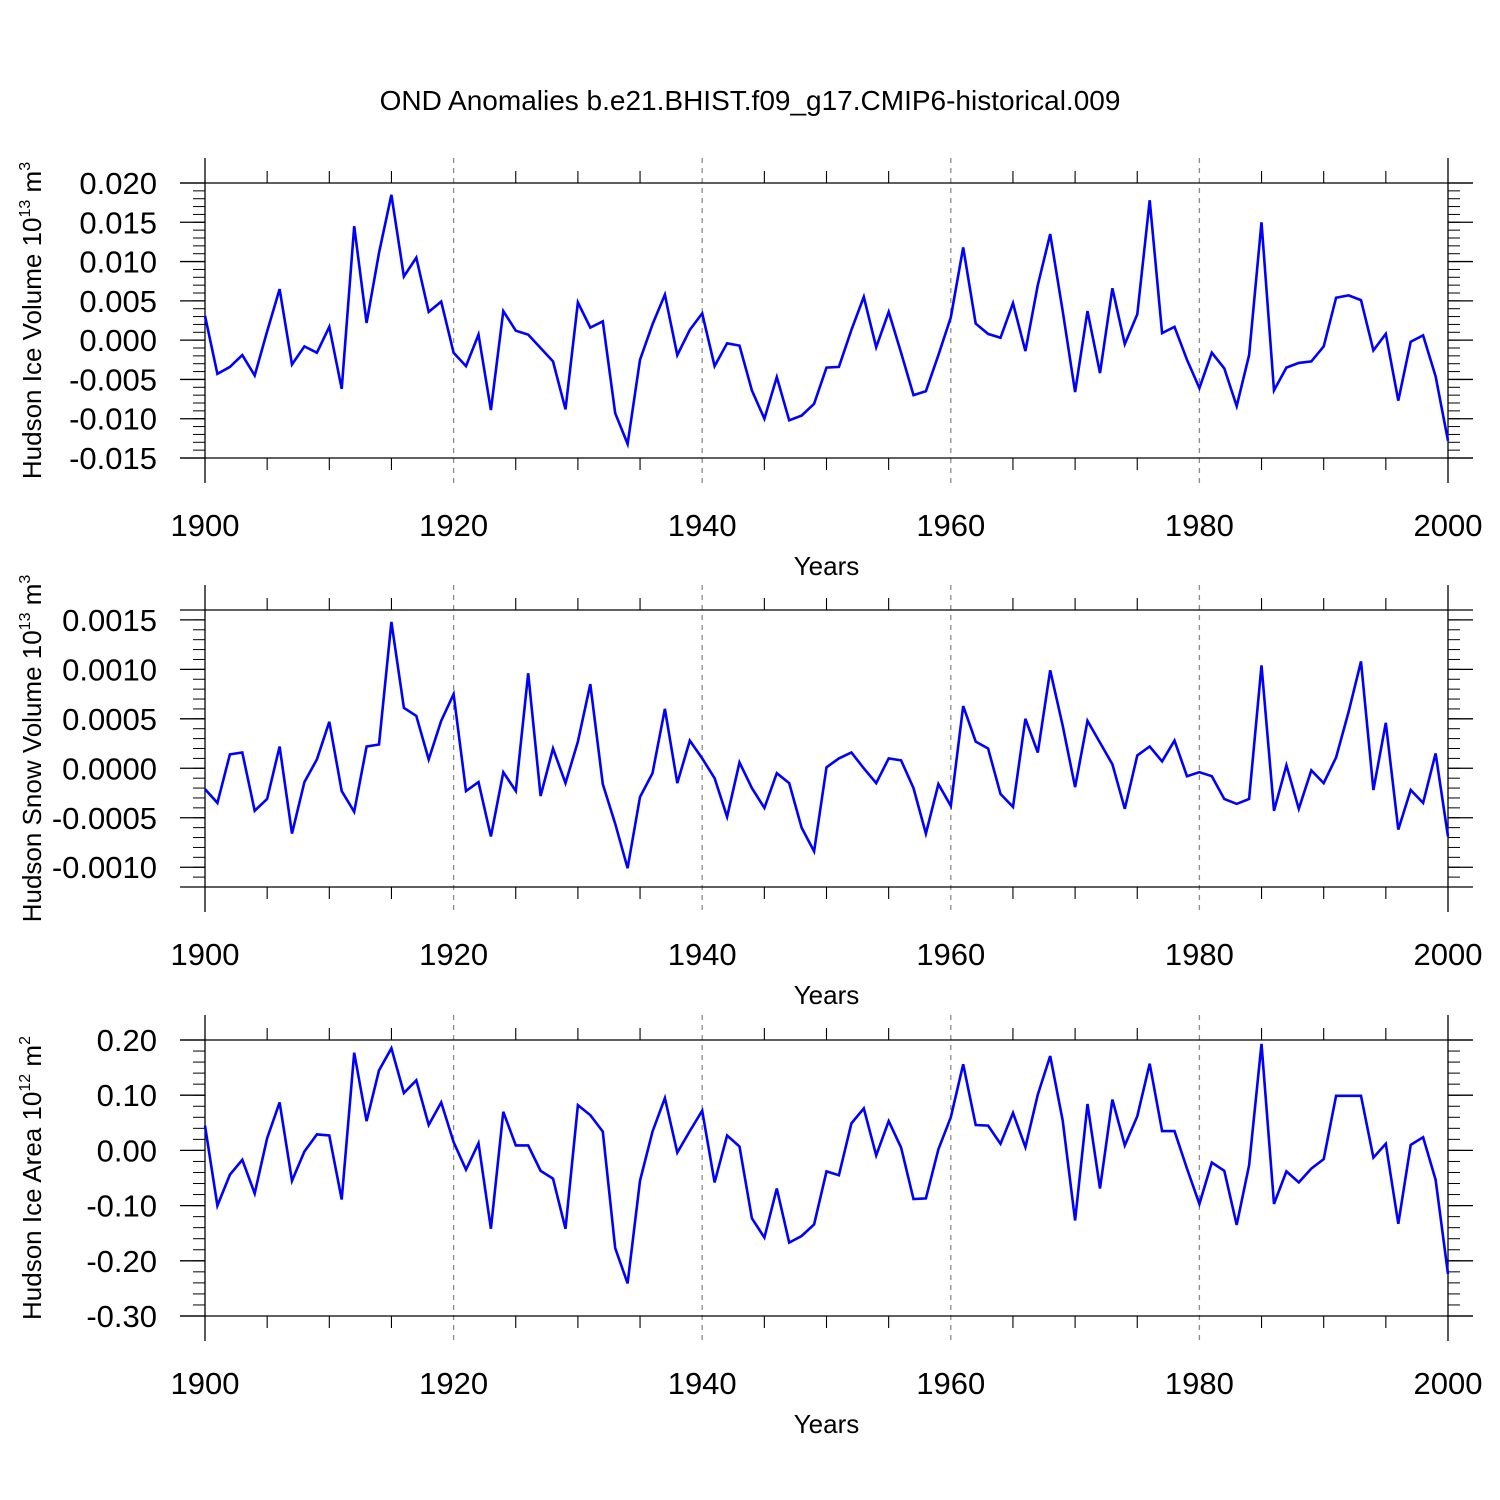  Describe the element at coordinates (205, 954) in the screenshot. I see `x-tick-label-1900: 1900` at that location.